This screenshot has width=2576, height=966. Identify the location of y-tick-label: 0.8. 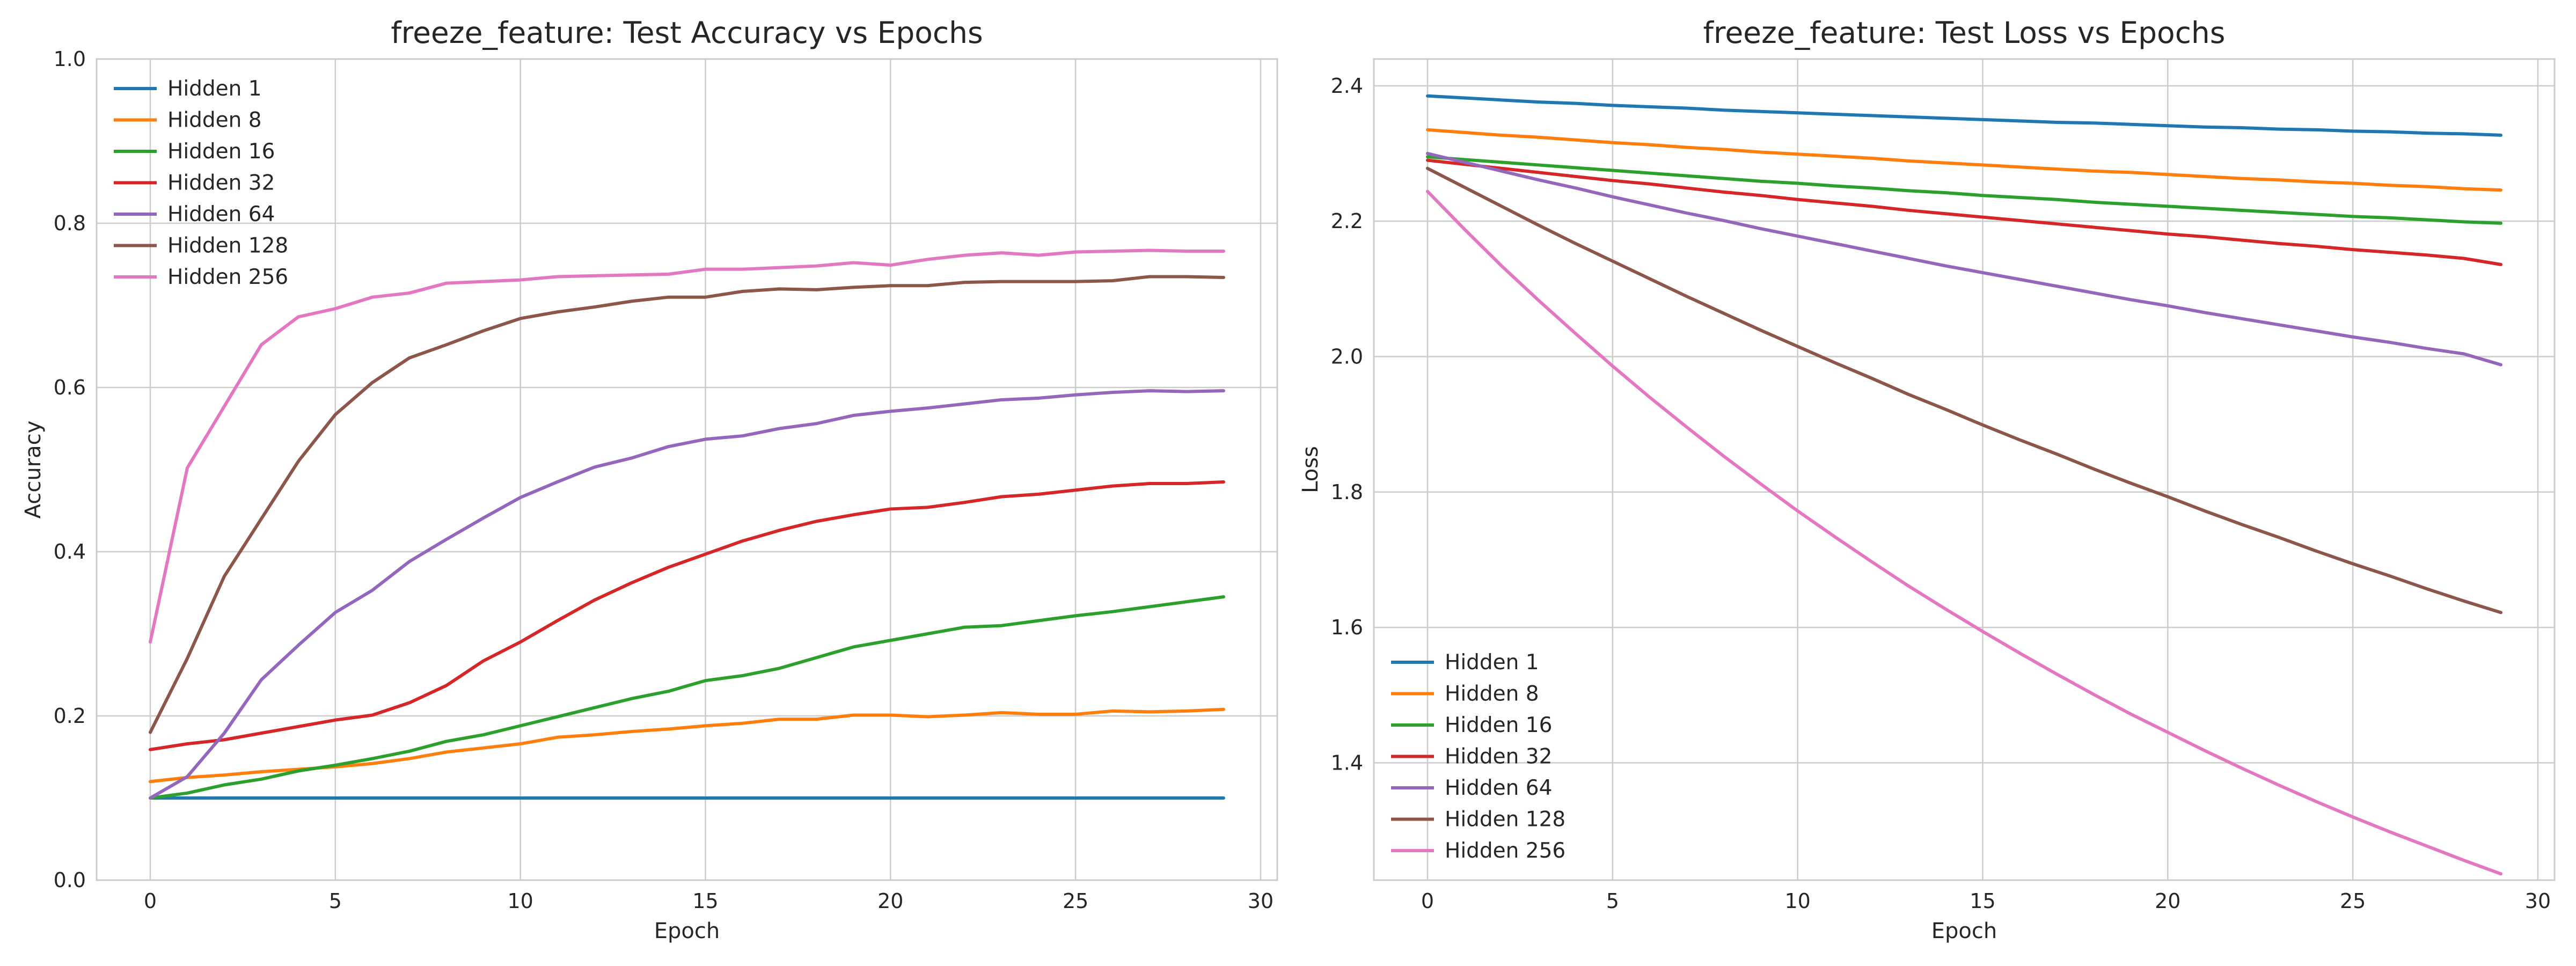
(70, 223).